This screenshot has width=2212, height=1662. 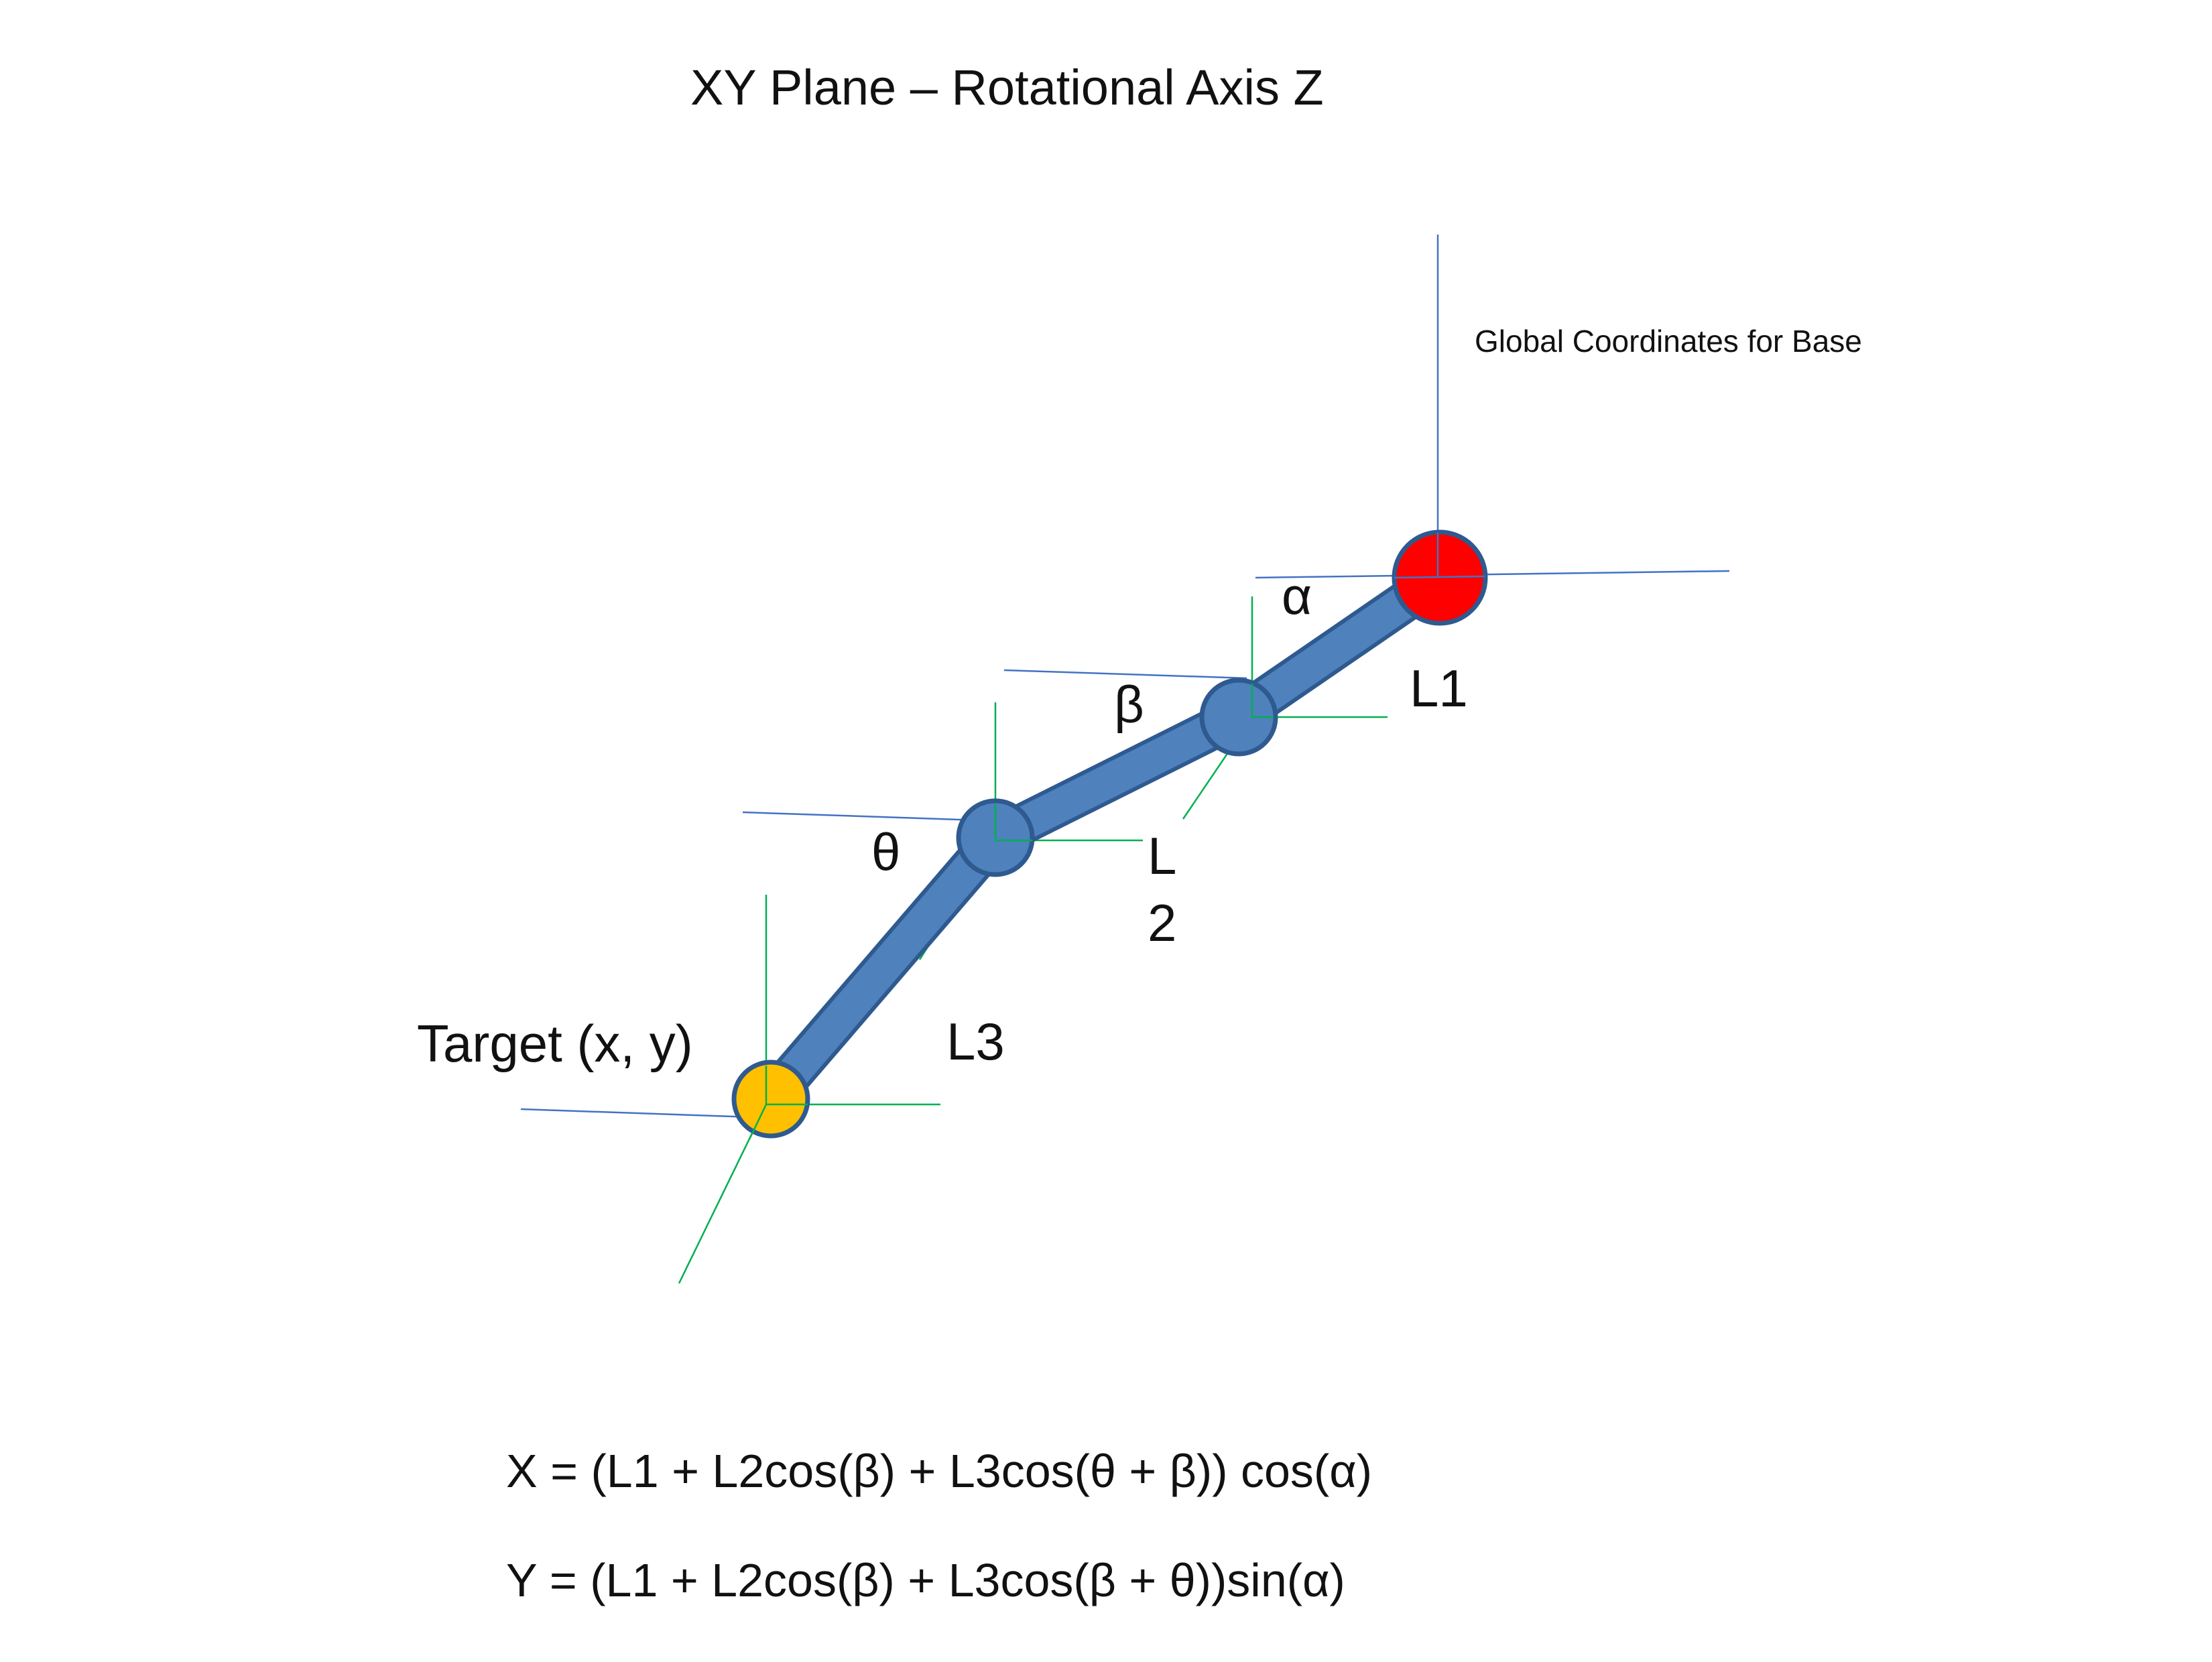 What do you see at coordinates (1125, 674) in the screenshot?
I see `joint2-reference-line` at bounding box center [1125, 674].